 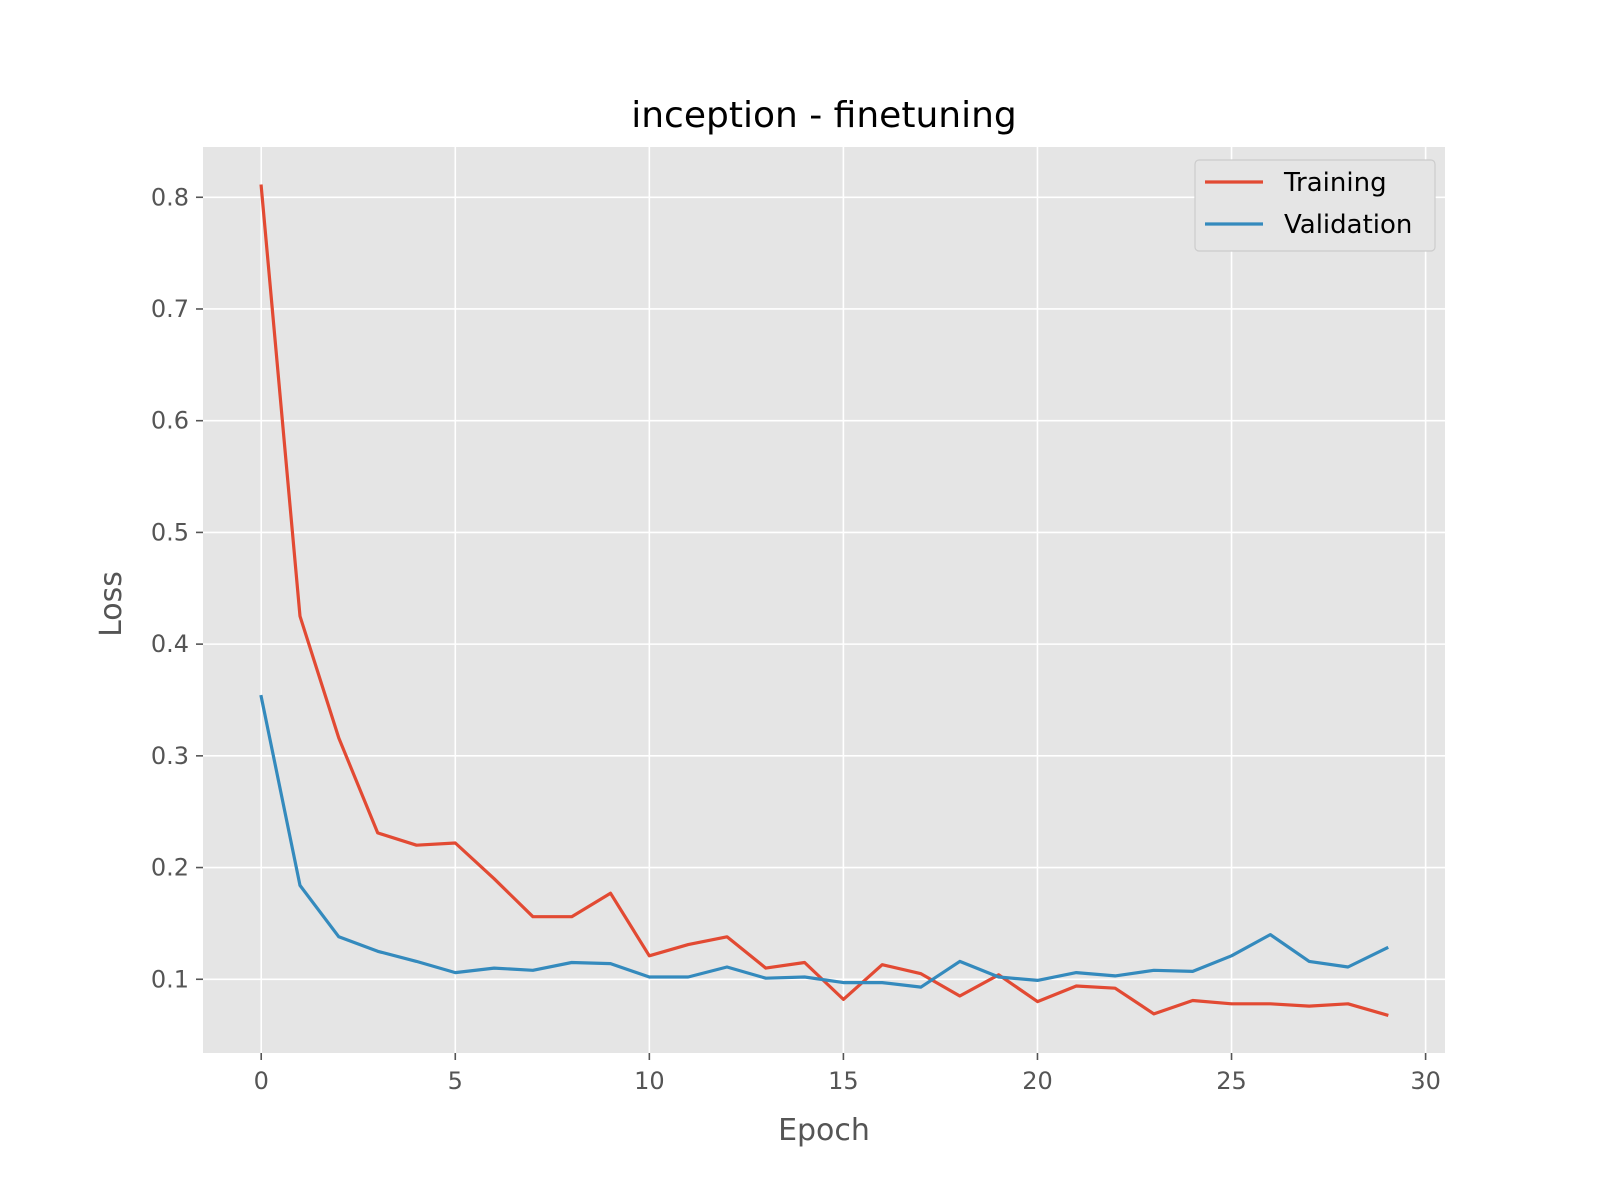 I want to click on x-tick-label: 25, so click(x=1231, y=1081).